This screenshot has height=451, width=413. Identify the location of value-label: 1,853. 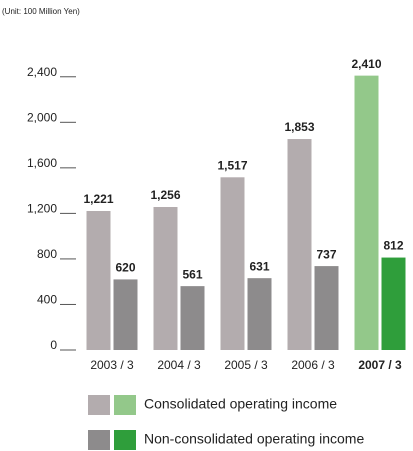
(299, 127).